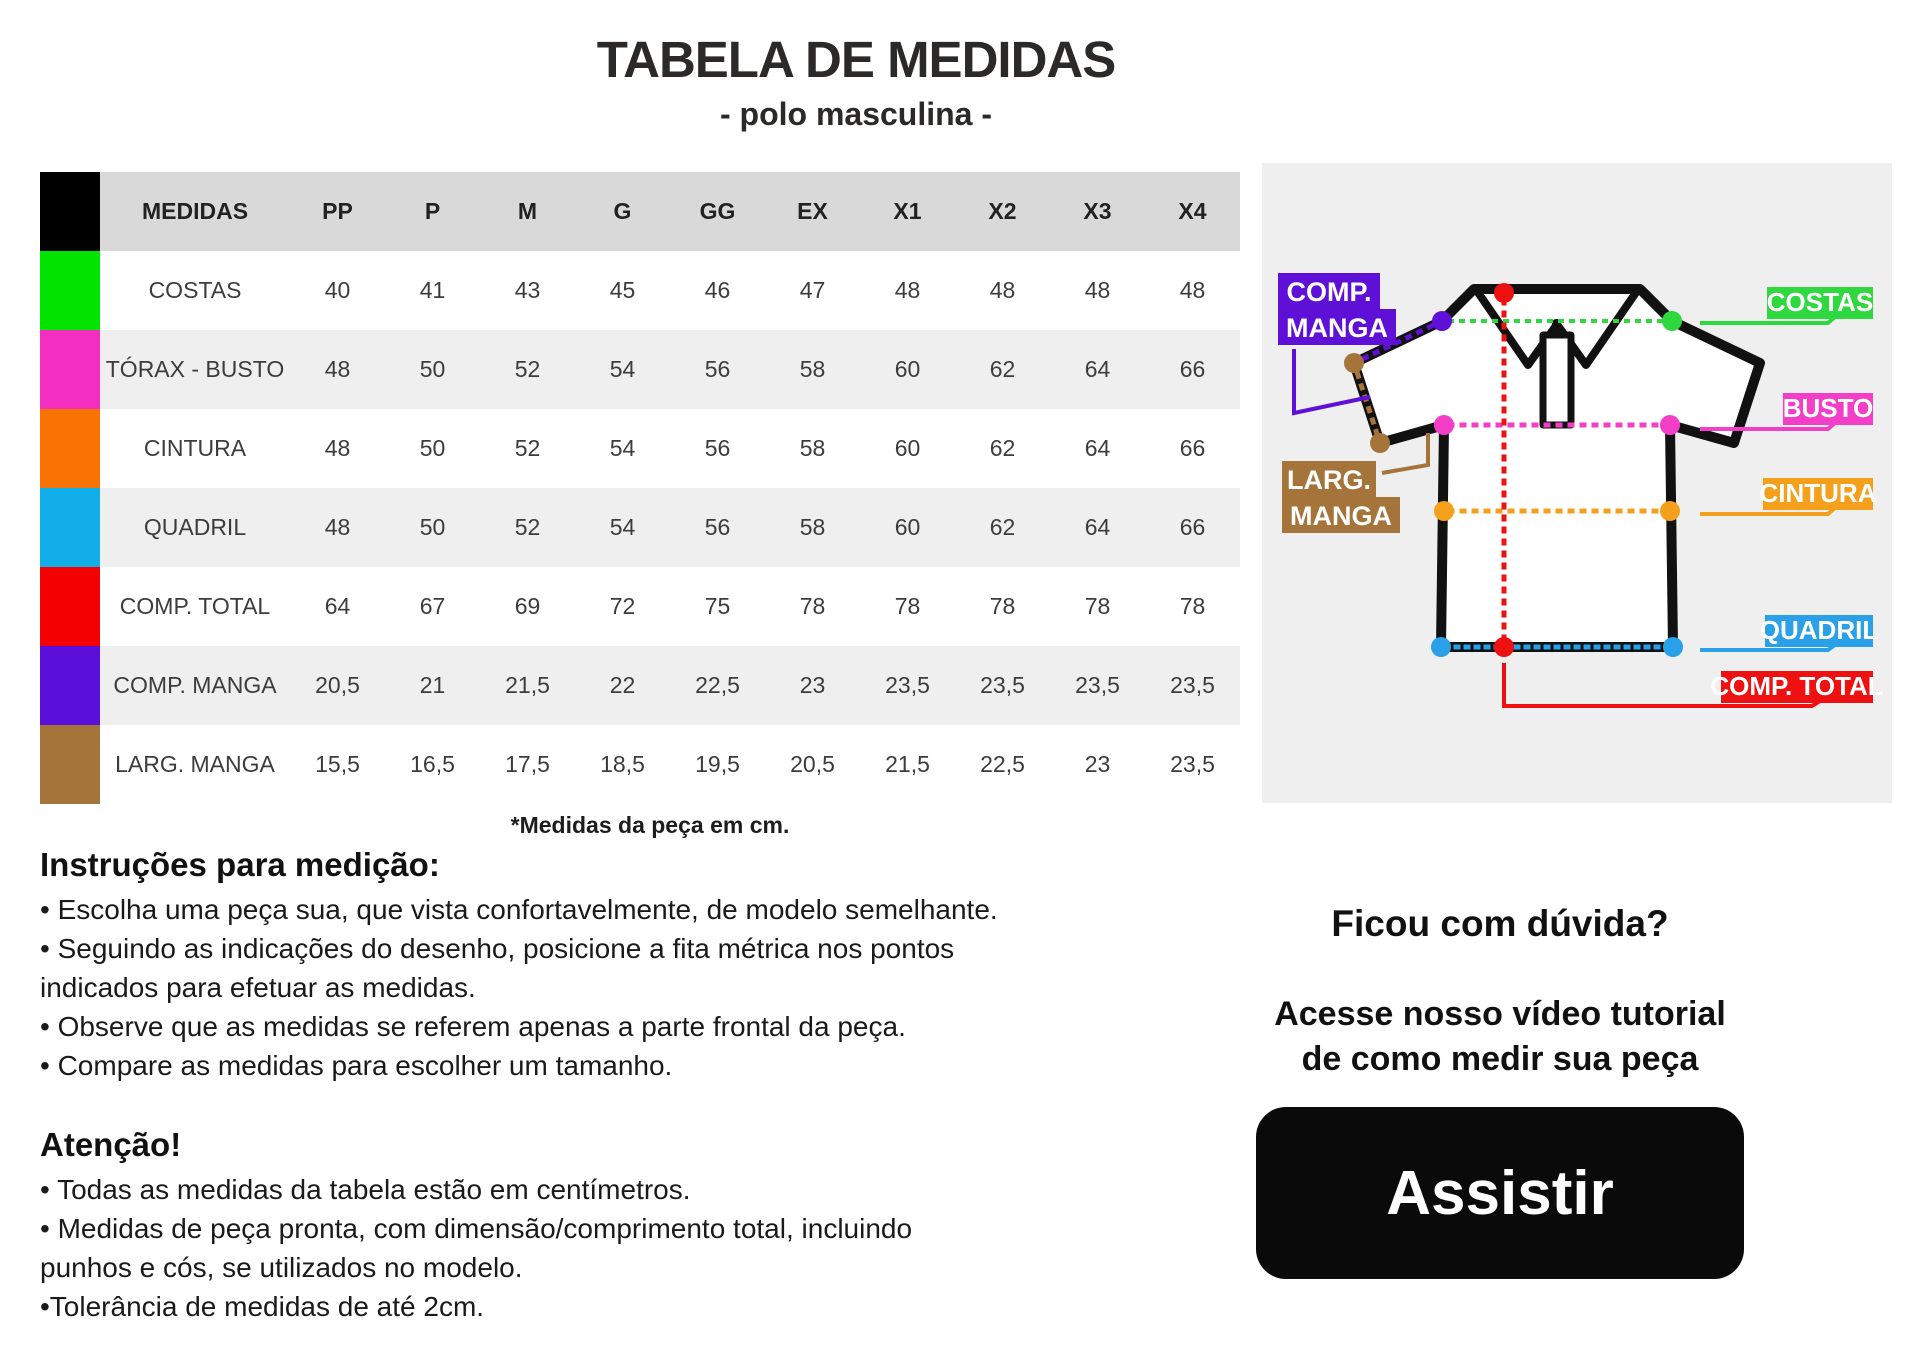  I want to click on label-larg-manga-line1: LARG., so click(1329, 480).